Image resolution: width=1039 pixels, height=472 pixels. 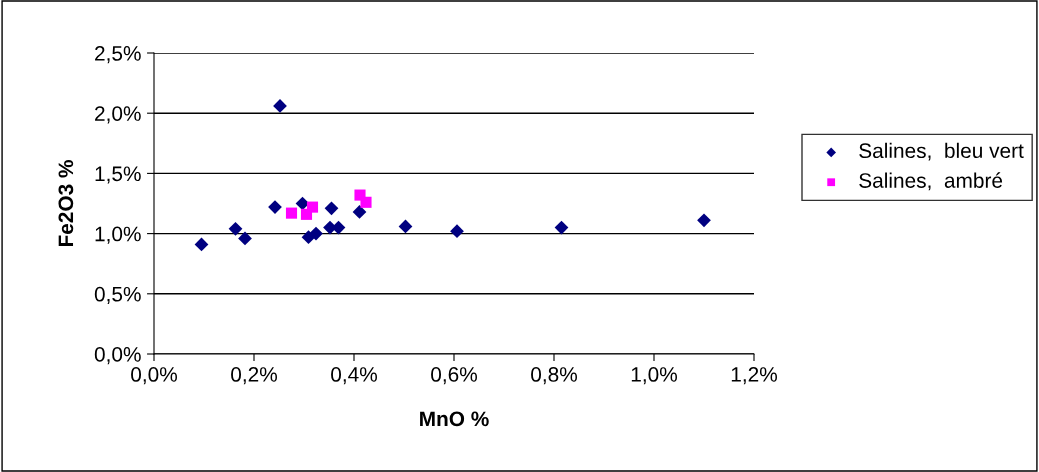 I want to click on x-tick-label: 1,0%, so click(x=654, y=376).